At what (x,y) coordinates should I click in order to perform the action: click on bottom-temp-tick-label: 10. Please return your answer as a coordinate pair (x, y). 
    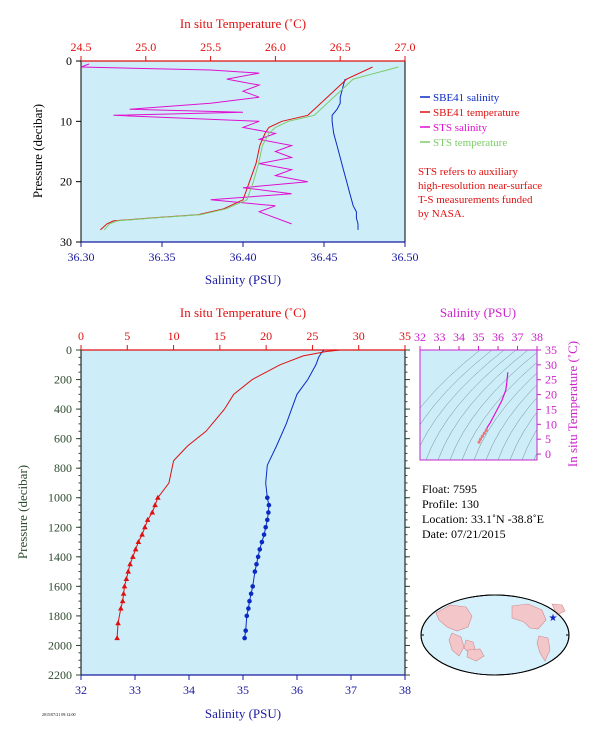
    Looking at the image, I should click on (174, 336).